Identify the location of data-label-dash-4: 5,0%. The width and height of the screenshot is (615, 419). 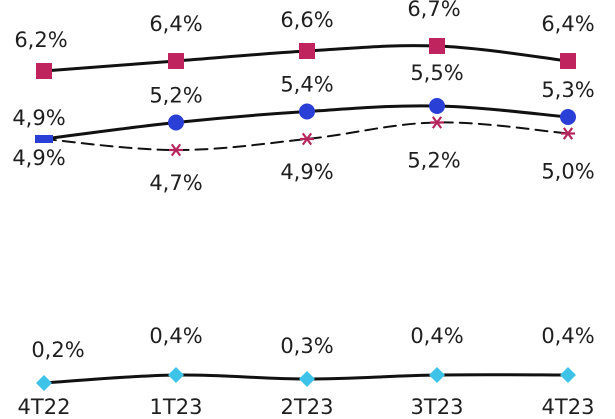
(567, 172).